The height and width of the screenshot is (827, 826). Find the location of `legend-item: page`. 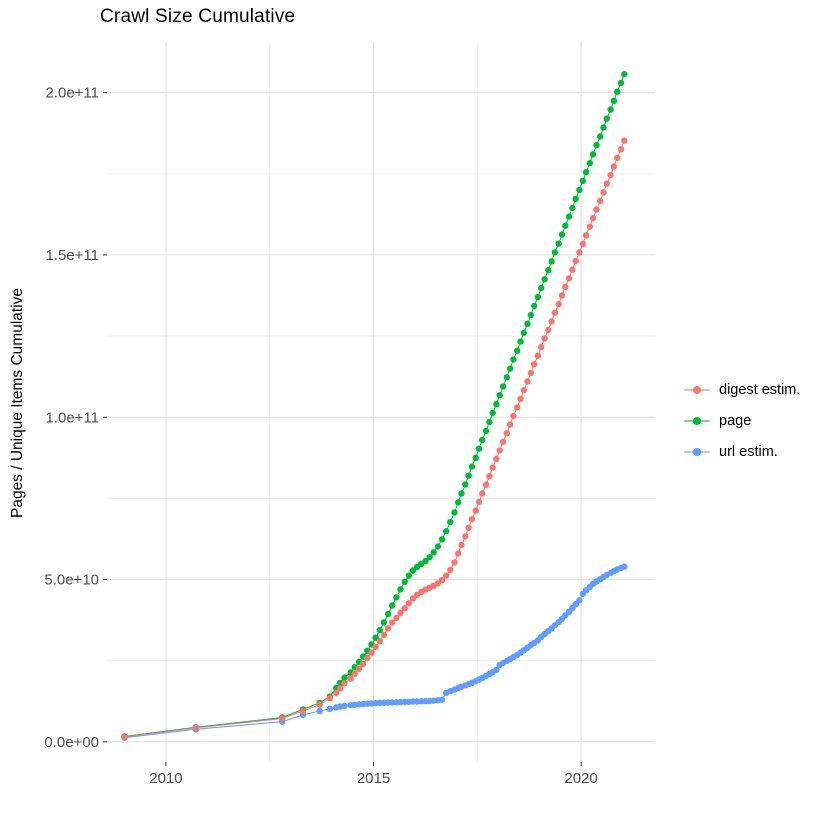

legend-item: page is located at coordinates (742, 421).